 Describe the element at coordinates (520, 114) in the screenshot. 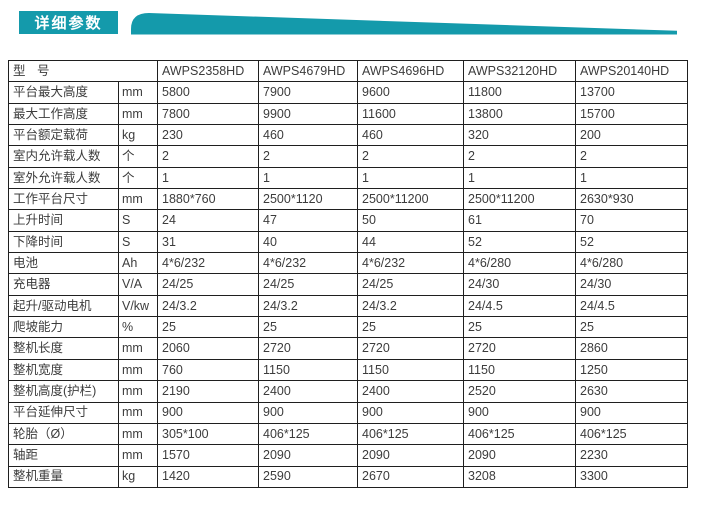

I see `param-value: 13800` at that location.